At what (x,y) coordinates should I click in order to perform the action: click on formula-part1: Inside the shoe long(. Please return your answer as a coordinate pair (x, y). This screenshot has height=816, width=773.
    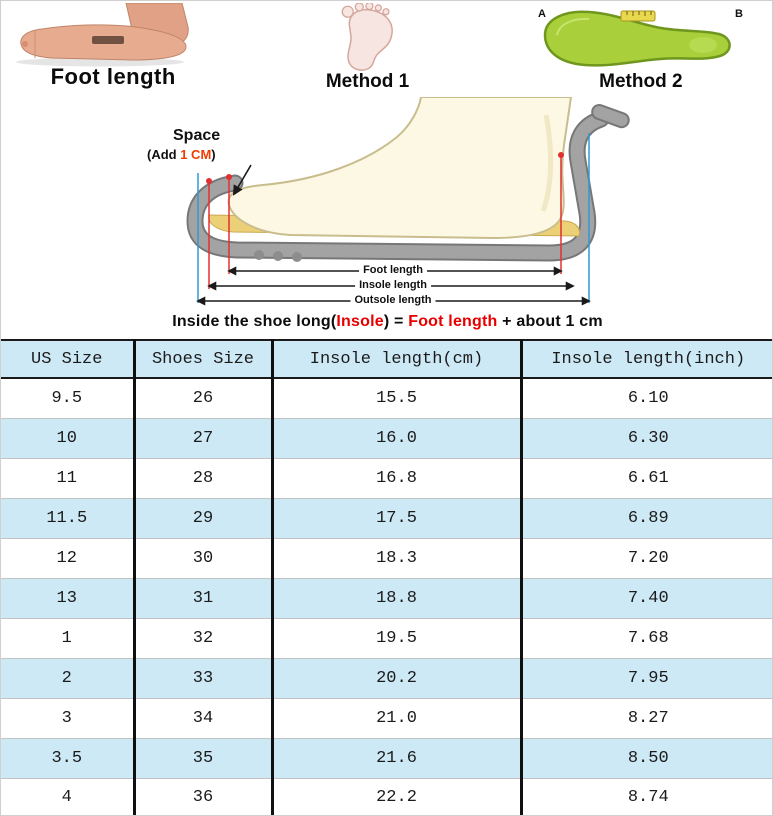
    Looking at the image, I should click on (254, 321).